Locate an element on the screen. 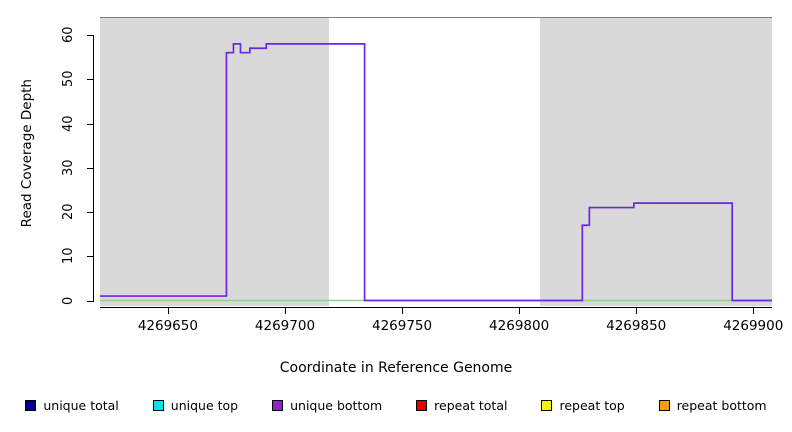 This screenshot has height=432, width=792. plot-top-border is located at coordinates (436, 17).